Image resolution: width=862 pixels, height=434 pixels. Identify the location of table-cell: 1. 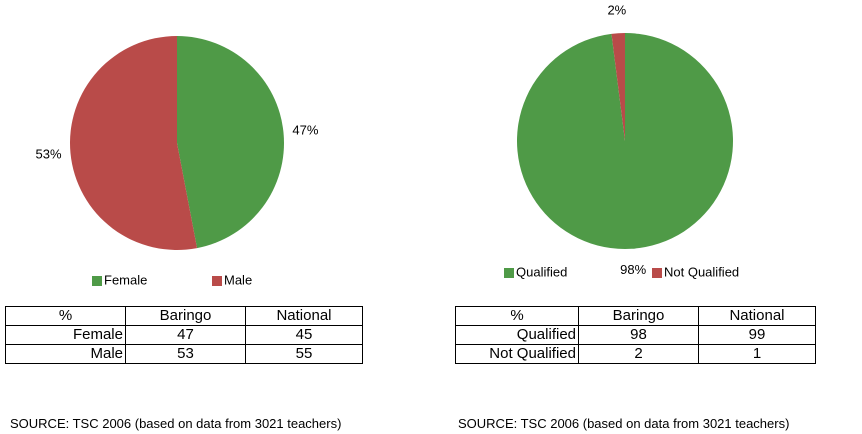
(757, 354).